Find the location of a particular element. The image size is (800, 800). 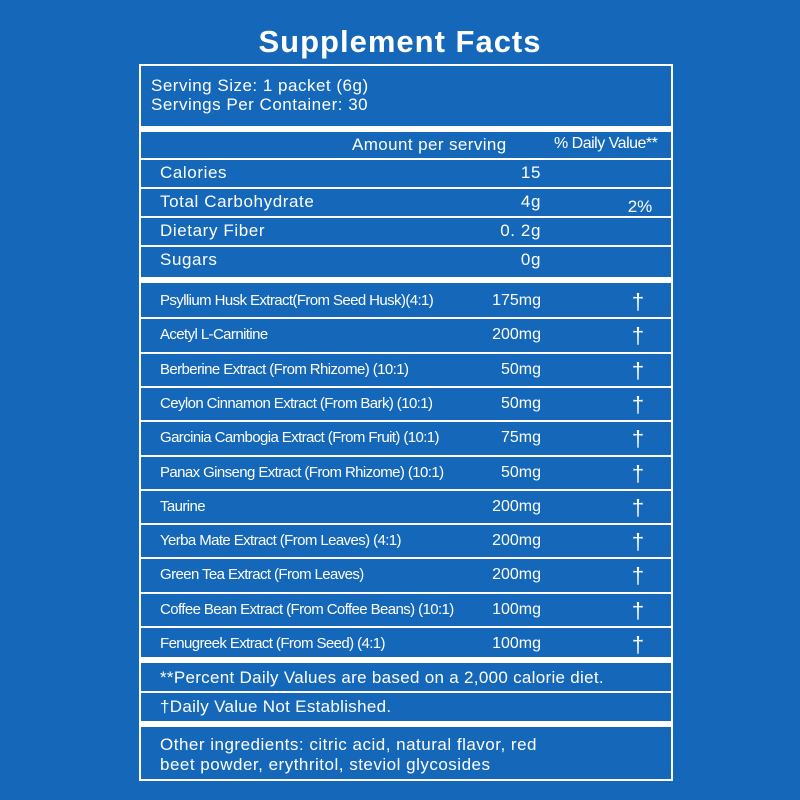

ingredient-amount: 75mg is located at coordinates (520, 438).